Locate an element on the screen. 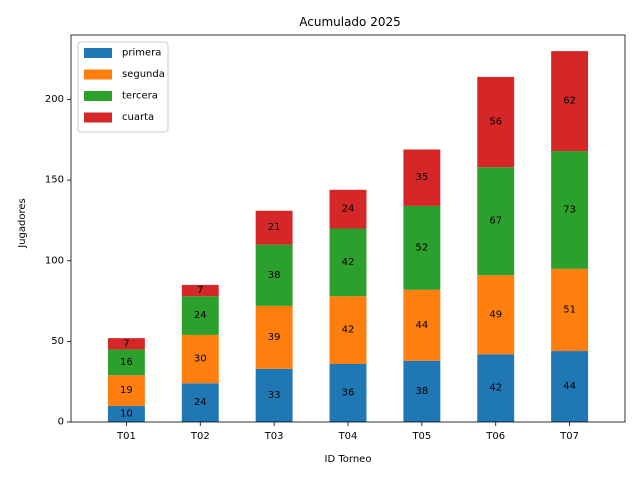 Image resolution: width=640 pixels, height=480 pixels. bar-segunda-T01 is located at coordinates (126, 390).